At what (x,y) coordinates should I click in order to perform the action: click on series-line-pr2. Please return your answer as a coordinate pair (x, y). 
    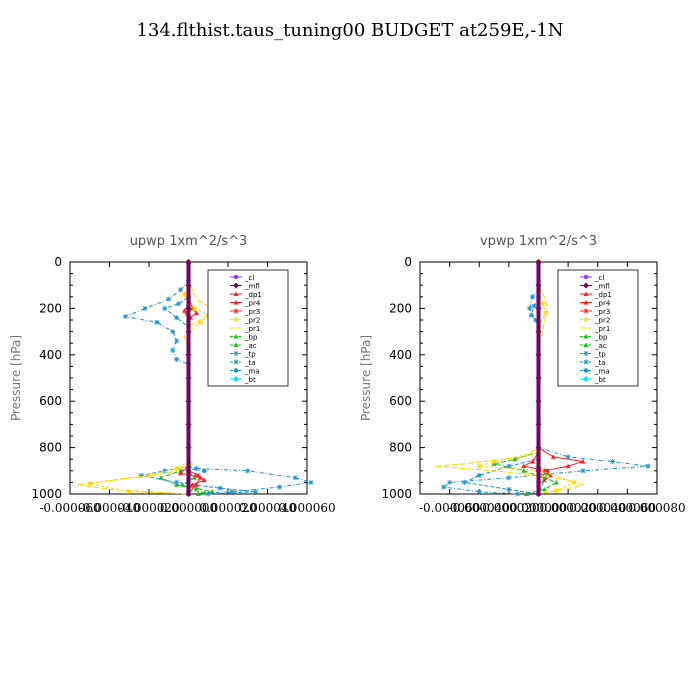
    Looking at the image, I should click on (527, 378).